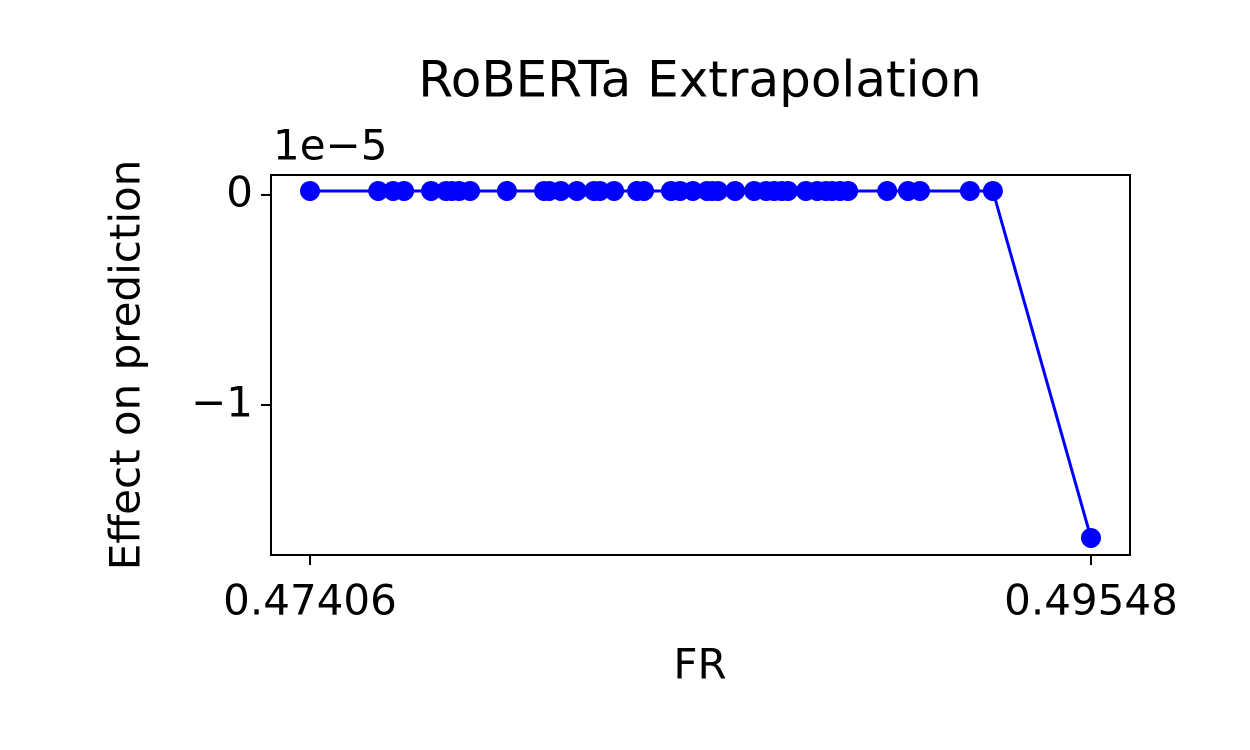 The width and height of the screenshot is (1250, 750). Describe the element at coordinates (700, 80) in the screenshot. I see `chart-title: RoBERTa Extrapolation` at that location.